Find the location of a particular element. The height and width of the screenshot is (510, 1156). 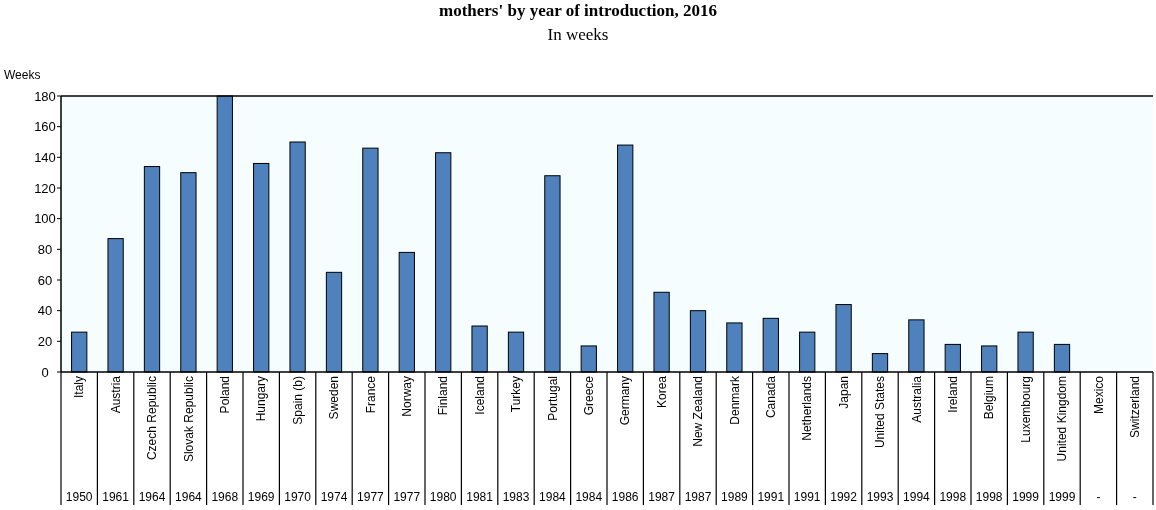

category-label: Italy 1950 is located at coordinates (79, 440).